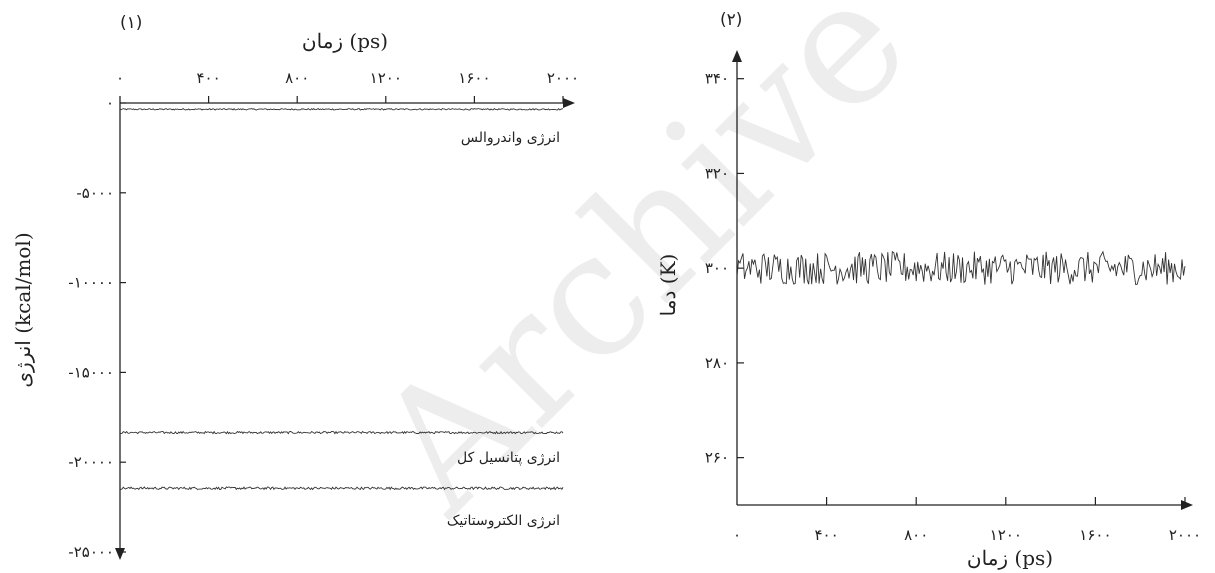 The image size is (1215, 573). Describe the element at coordinates (341, 432) in the screenshot. I see `total-potential-energy-line` at that location.